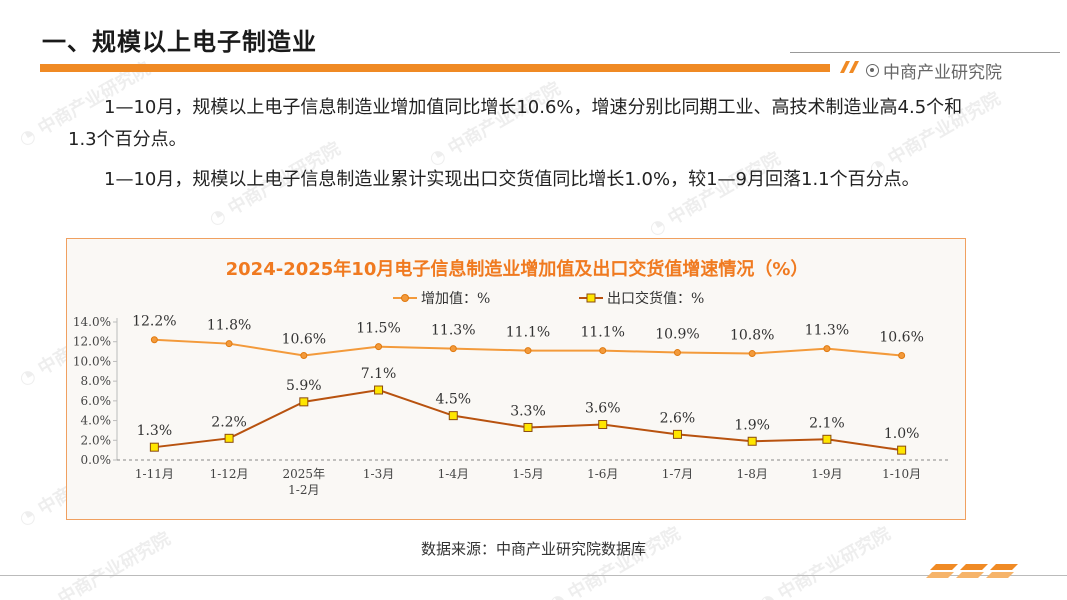 This screenshot has width=1067, height=600. Describe the element at coordinates (96, 440) in the screenshot. I see `y-tick-label: 2.0%` at that location.